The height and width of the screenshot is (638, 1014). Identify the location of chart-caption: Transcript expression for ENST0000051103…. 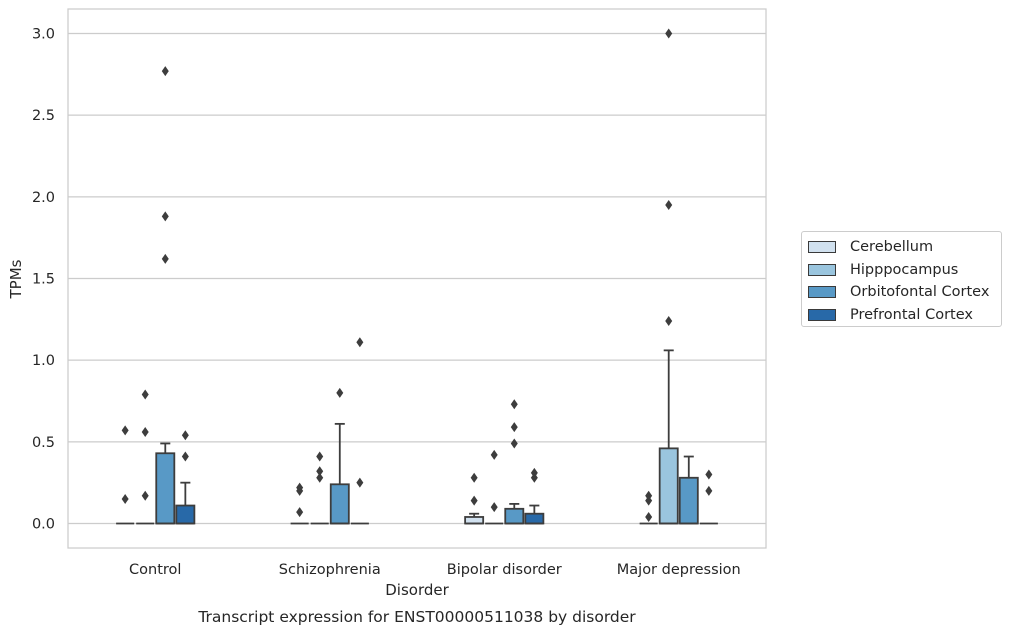
(416, 617).